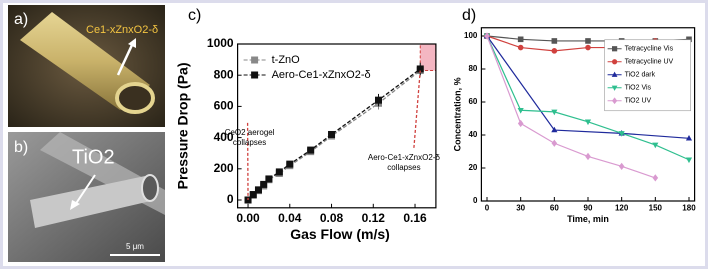  Describe the element at coordinates (457, 114) in the screenshot. I see `y-axis-label: Concentration, %` at that location.